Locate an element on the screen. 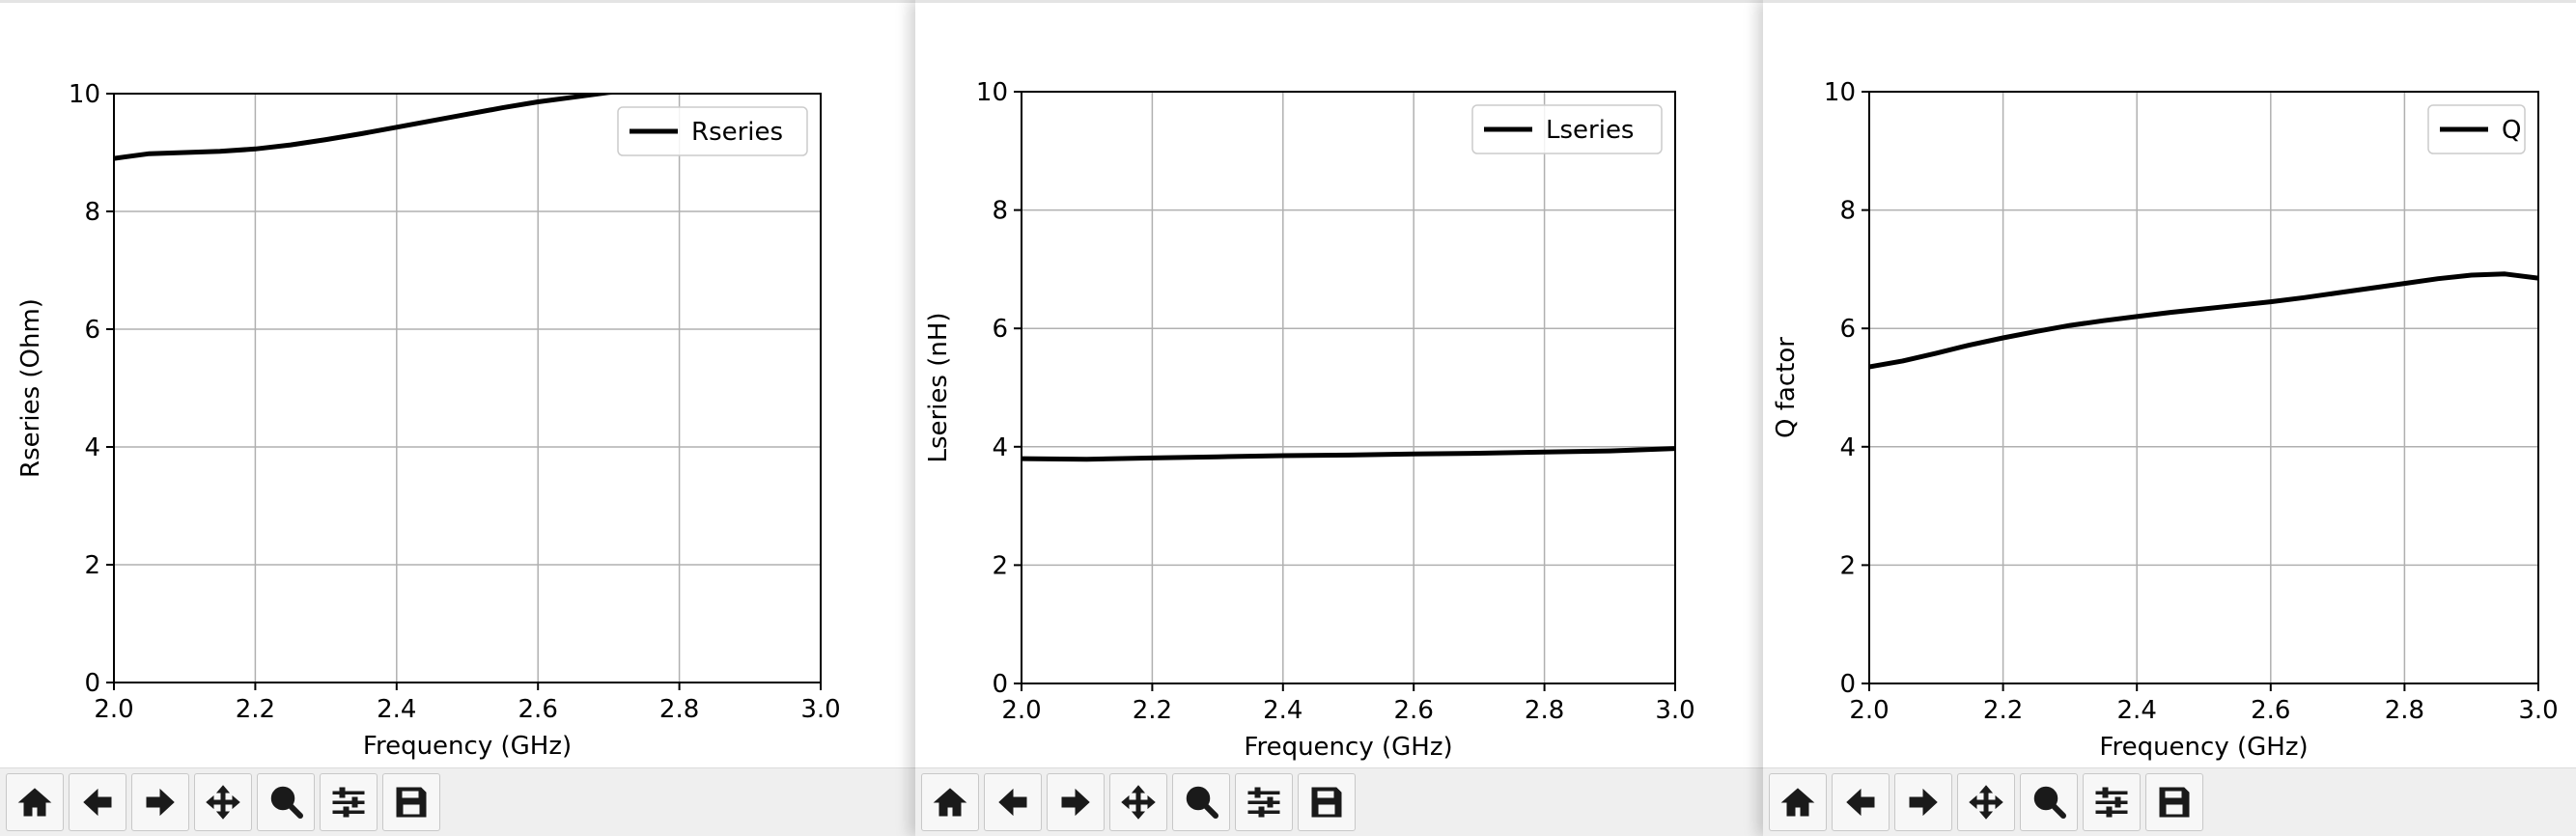  series-line-q is located at coordinates (2204, 320).